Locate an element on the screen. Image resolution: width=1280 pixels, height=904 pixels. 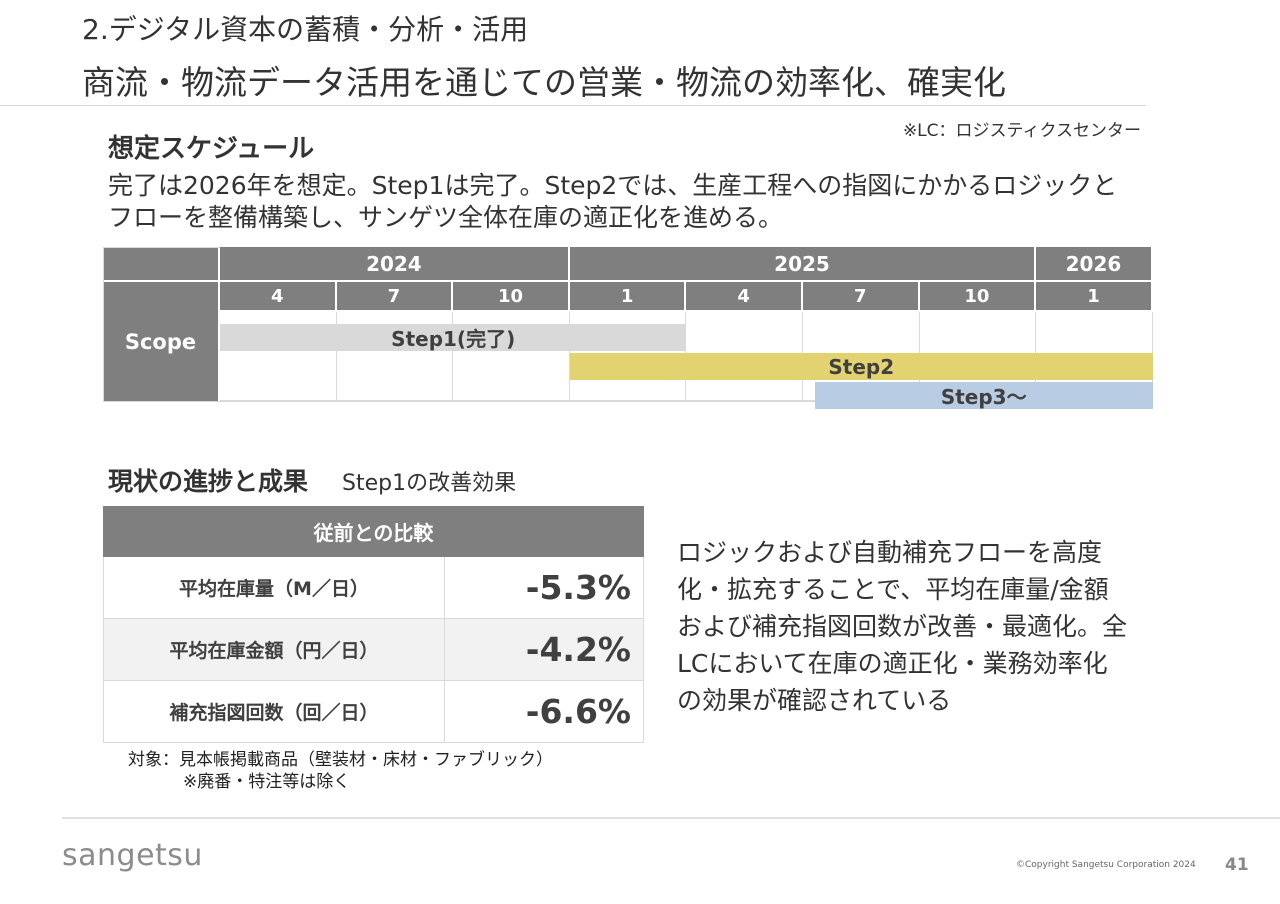
summary-line: ロジックおよび自動補充フローを高度 is located at coordinates (890, 552).